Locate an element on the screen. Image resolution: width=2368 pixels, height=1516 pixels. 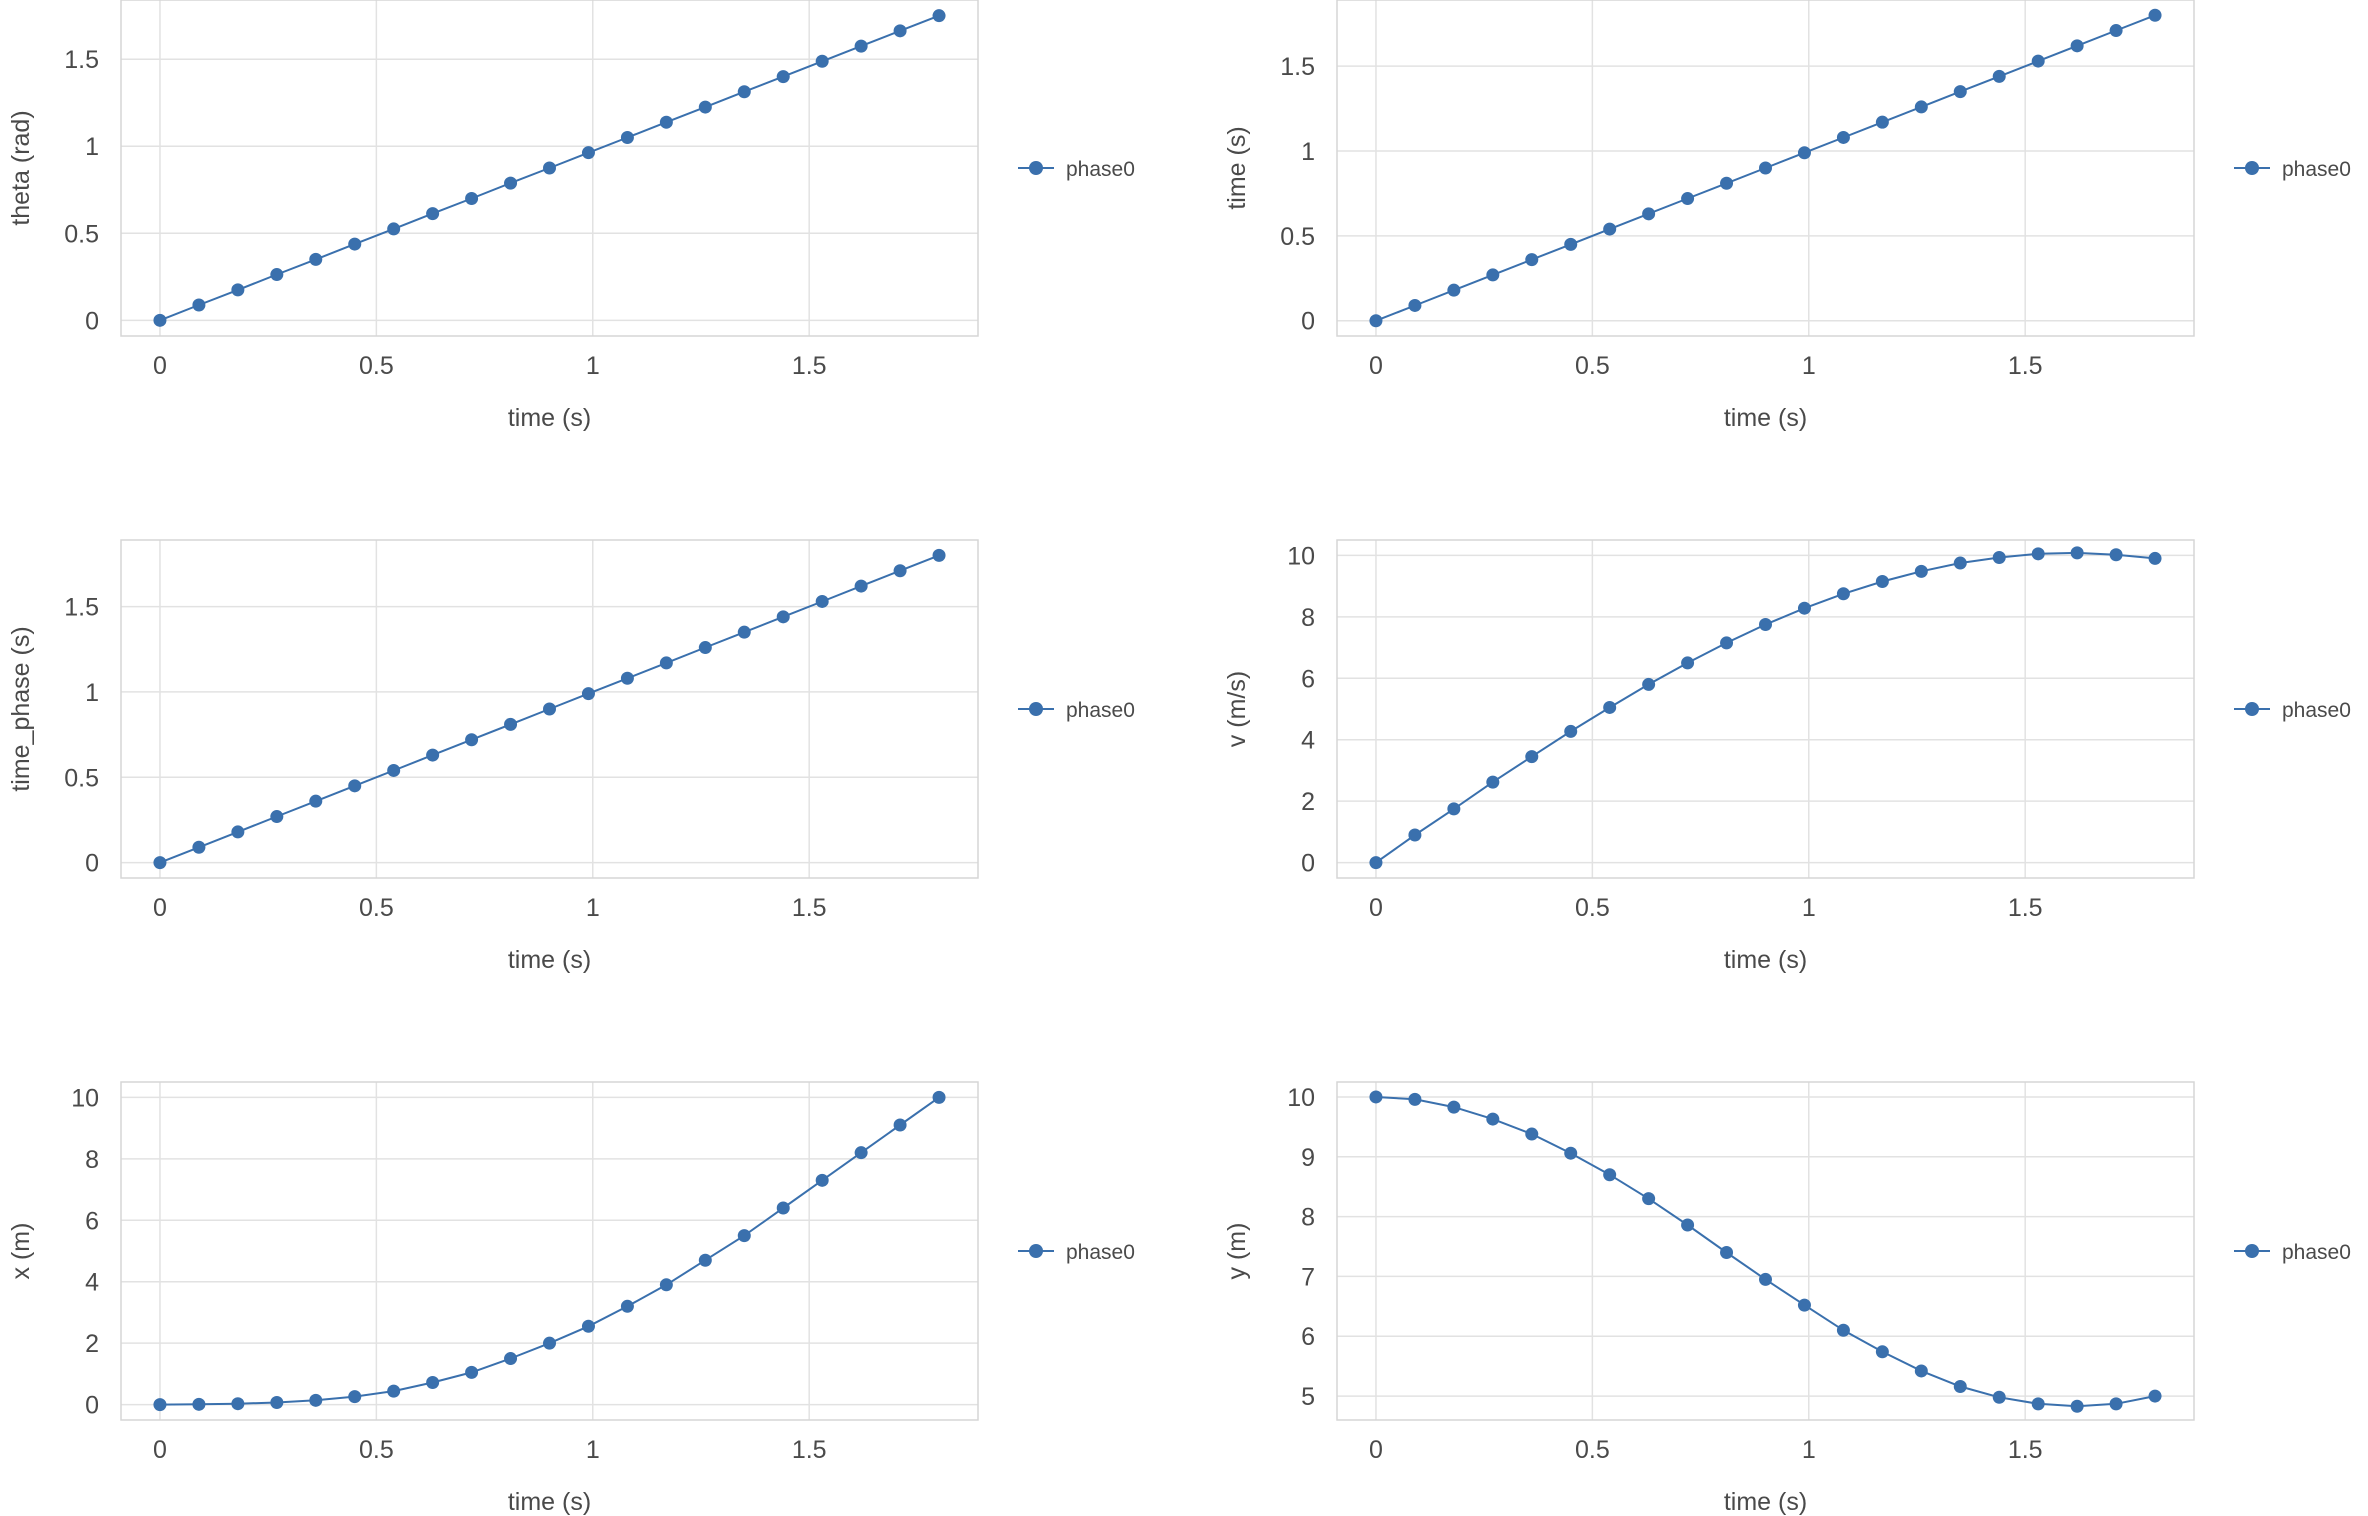
y-axis-label: theta (rad) is located at coordinates (21, 167).